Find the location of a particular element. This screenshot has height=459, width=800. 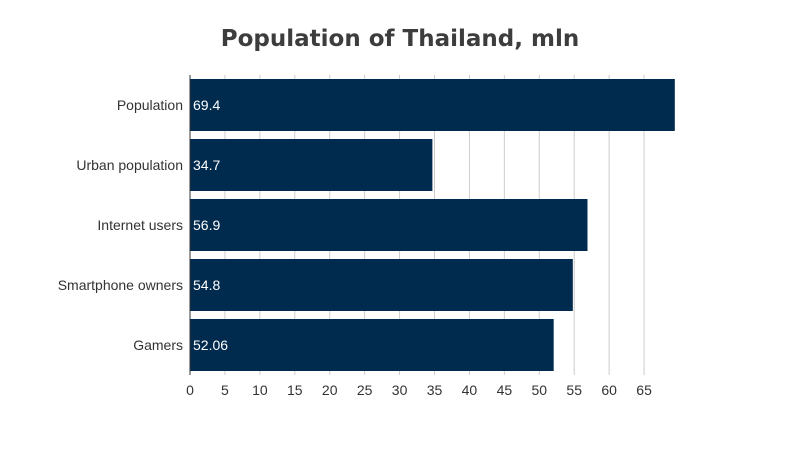

x-tick-label: 50 is located at coordinates (539, 390).